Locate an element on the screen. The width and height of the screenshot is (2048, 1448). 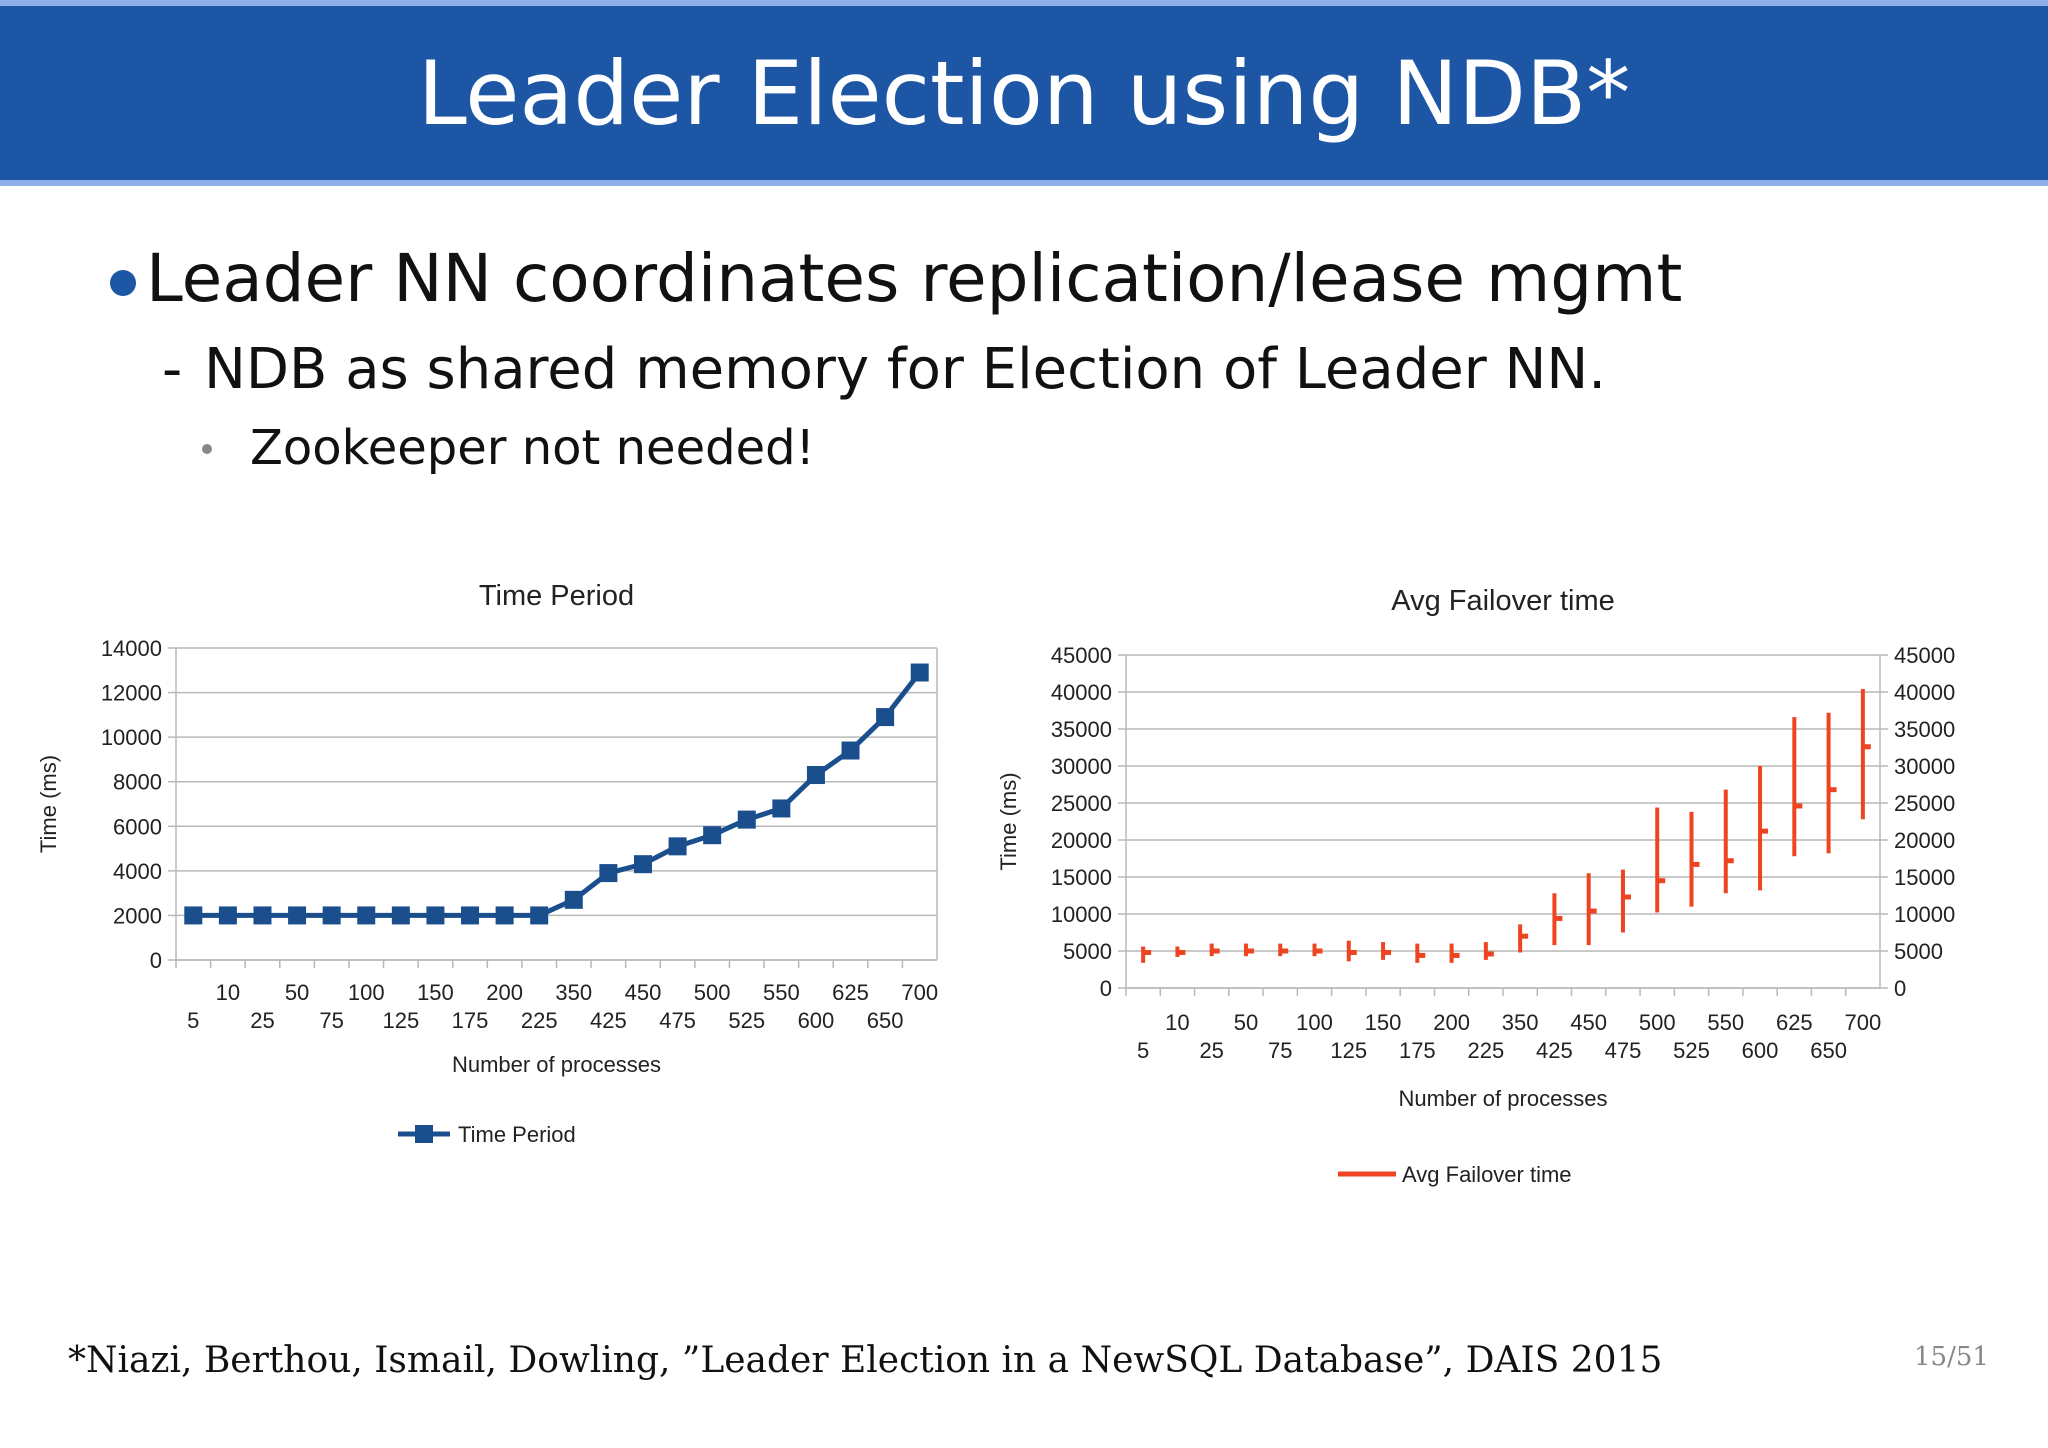
chart-0-xtick-label: 700 is located at coordinates (919, 992).